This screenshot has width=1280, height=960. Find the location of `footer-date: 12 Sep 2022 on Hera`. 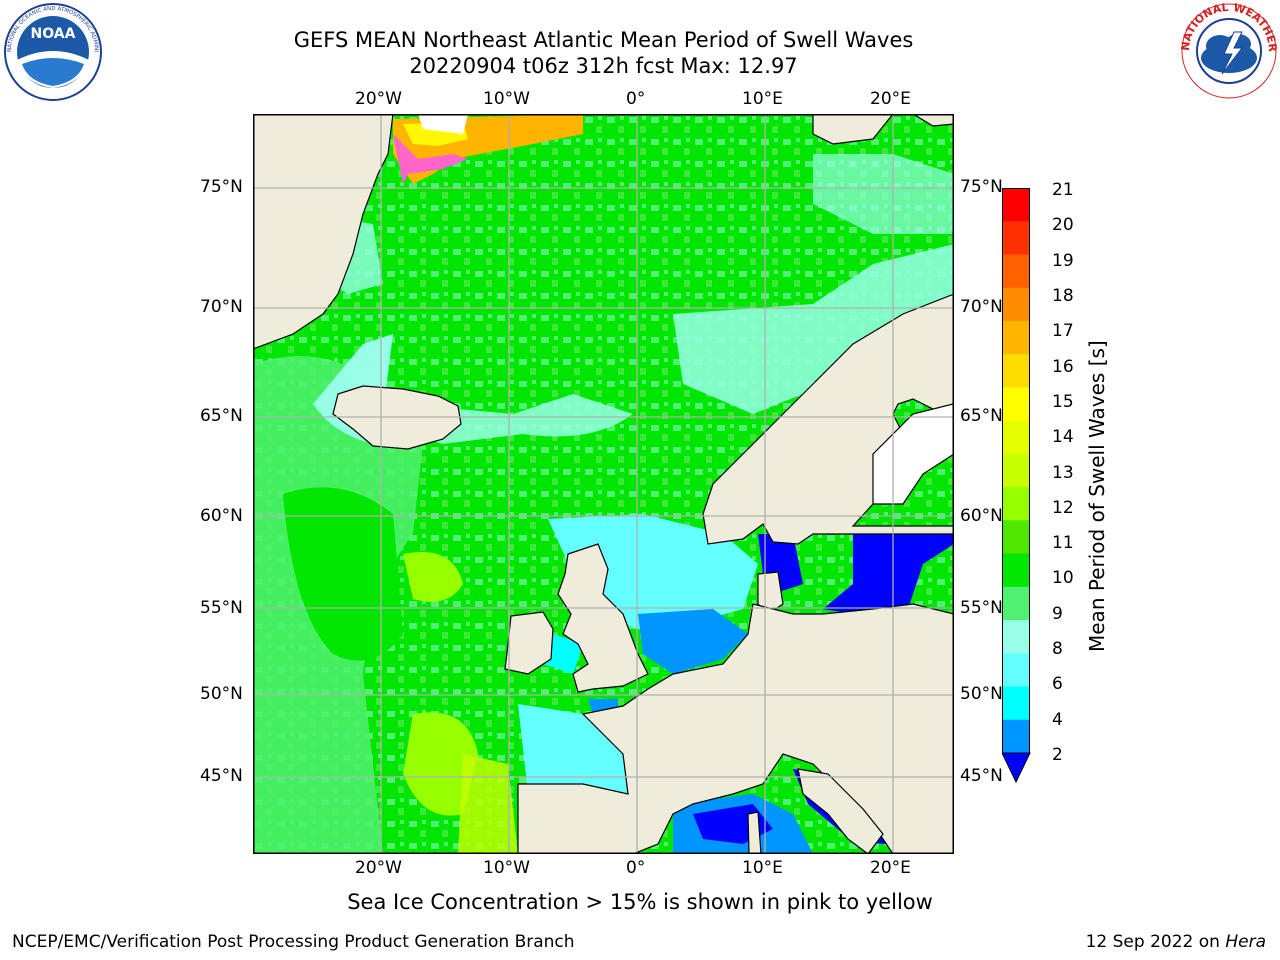

footer-date: 12 Sep 2022 on Hera is located at coordinates (1176, 942).